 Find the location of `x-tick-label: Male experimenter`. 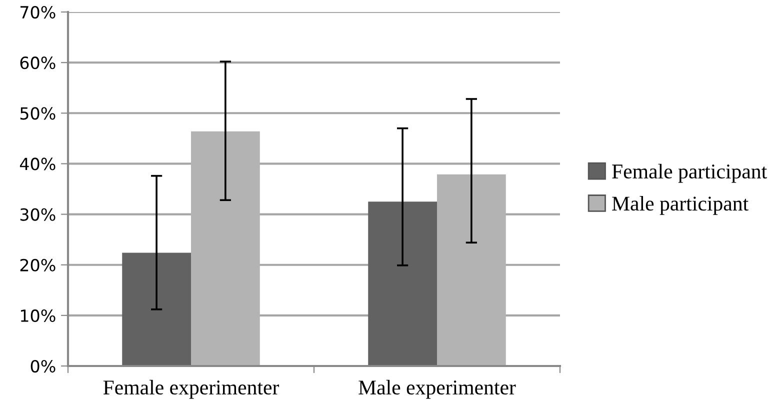

x-tick-label: Male experimenter is located at coordinates (437, 389).